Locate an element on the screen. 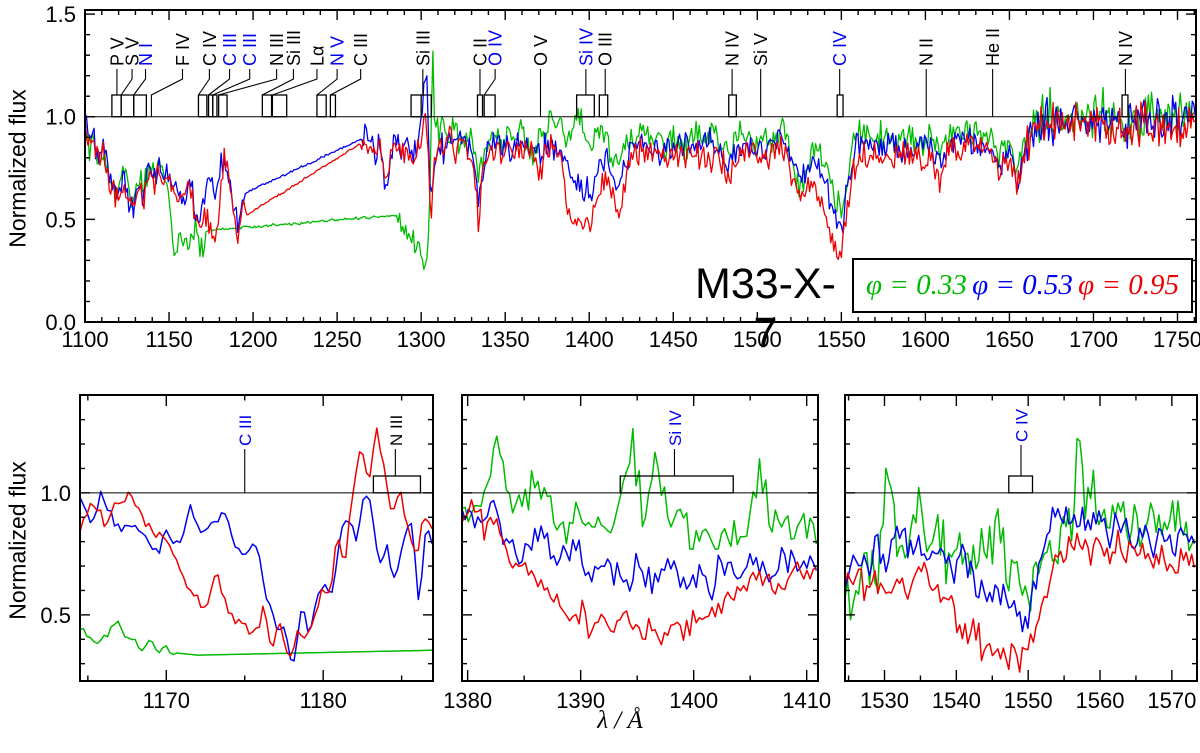 Image resolution: width=1200 pixels, height=753 pixels. spectral-line-label: P V is located at coordinates (117, 51).